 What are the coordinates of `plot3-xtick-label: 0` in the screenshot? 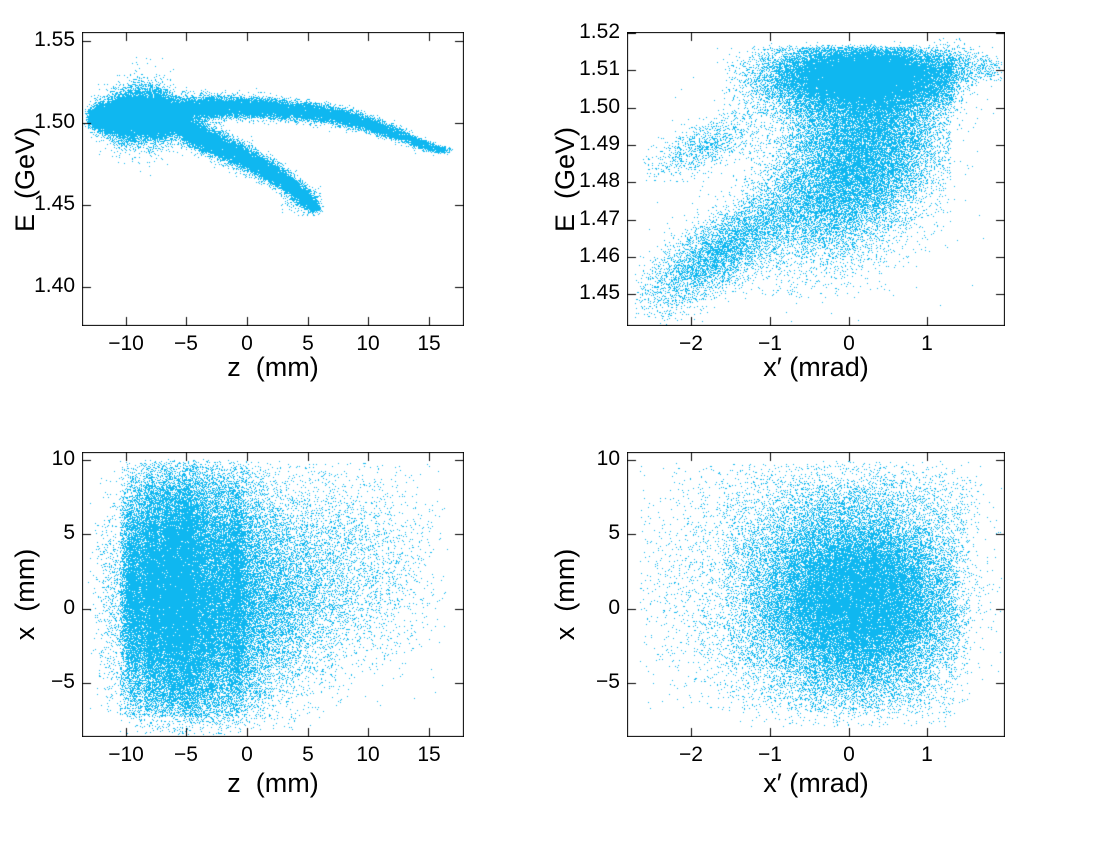 It's located at (849, 754).